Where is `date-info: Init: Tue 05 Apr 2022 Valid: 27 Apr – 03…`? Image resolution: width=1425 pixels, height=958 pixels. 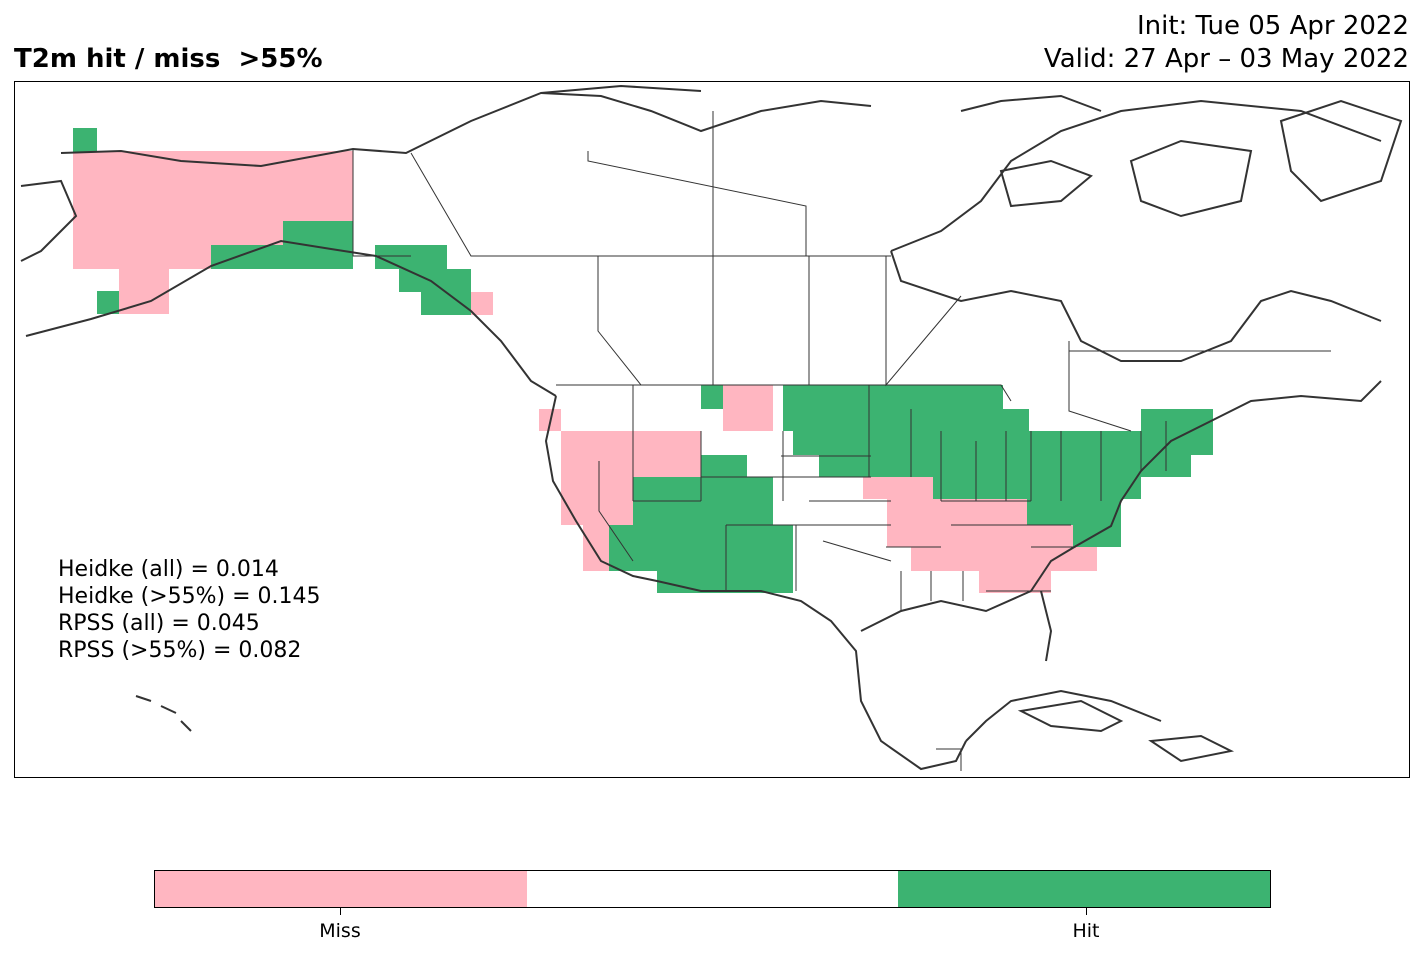
date-info: Init: Tue 05 Apr 2022 Valid: 27 Apr – 03… is located at coordinates (1226, 43).